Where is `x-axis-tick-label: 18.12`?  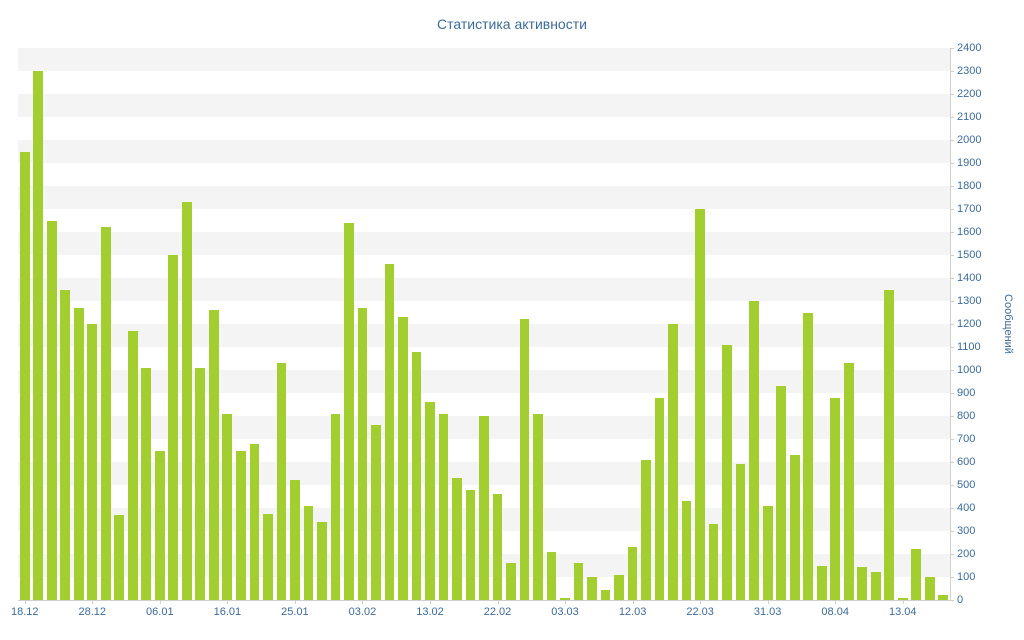 x-axis-tick-label: 18.12 is located at coordinates (24, 612).